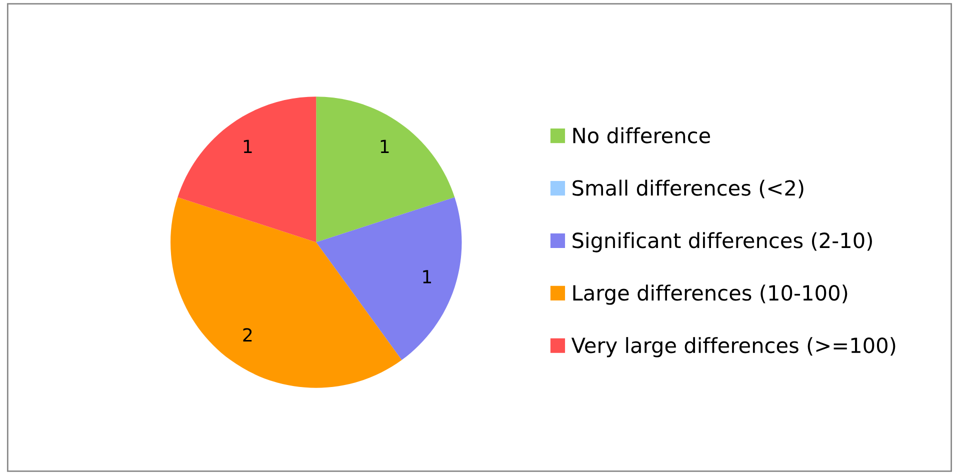  Describe the element at coordinates (247, 335) in the screenshot. I see `data-label: 2` at that location.